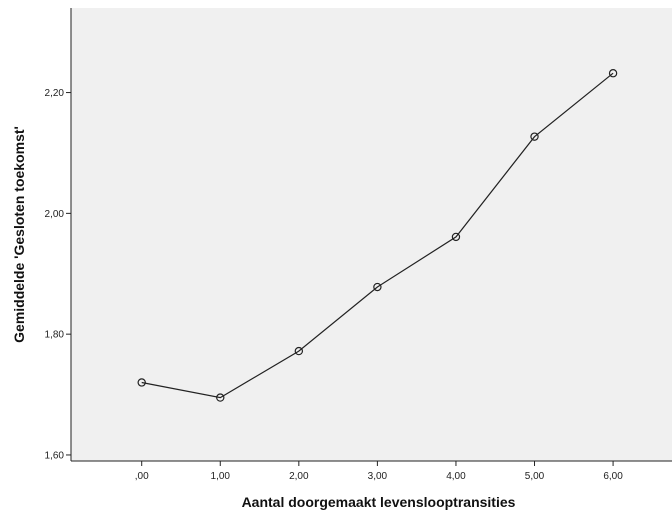 The height and width of the screenshot is (513, 672). What do you see at coordinates (58, 274) in the screenshot?
I see `y-ticks: 1,60 1,80 2,00 2,20` at bounding box center [58, 274].